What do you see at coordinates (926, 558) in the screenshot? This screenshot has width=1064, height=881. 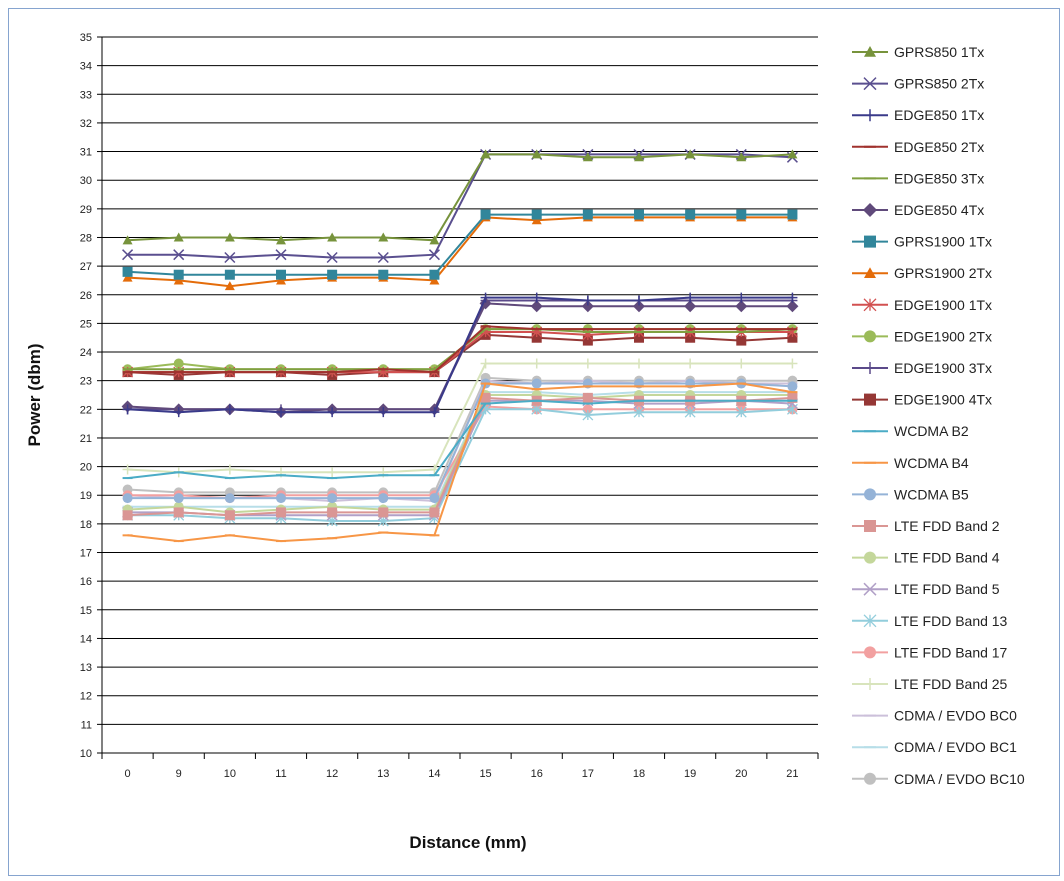 I see `legend-entry: LTE FDD Band 4` at bounding box center [926, 558].